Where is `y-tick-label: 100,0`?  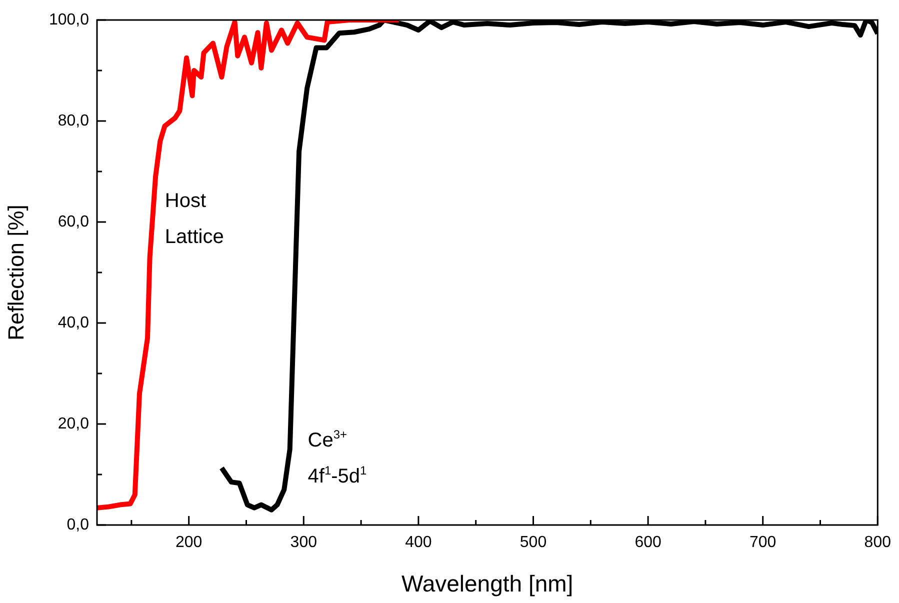
y-tick-label: 100,0 is located at coordinates (69, 19).